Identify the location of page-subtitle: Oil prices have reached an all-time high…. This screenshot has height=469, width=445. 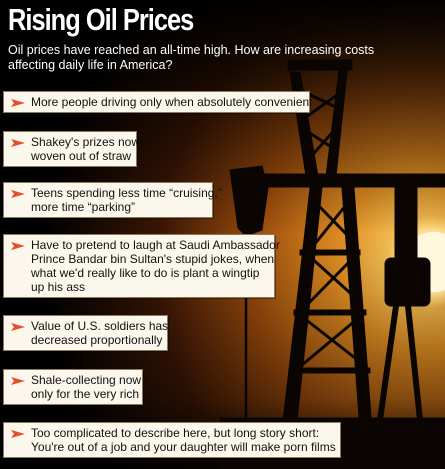
(191, 57).